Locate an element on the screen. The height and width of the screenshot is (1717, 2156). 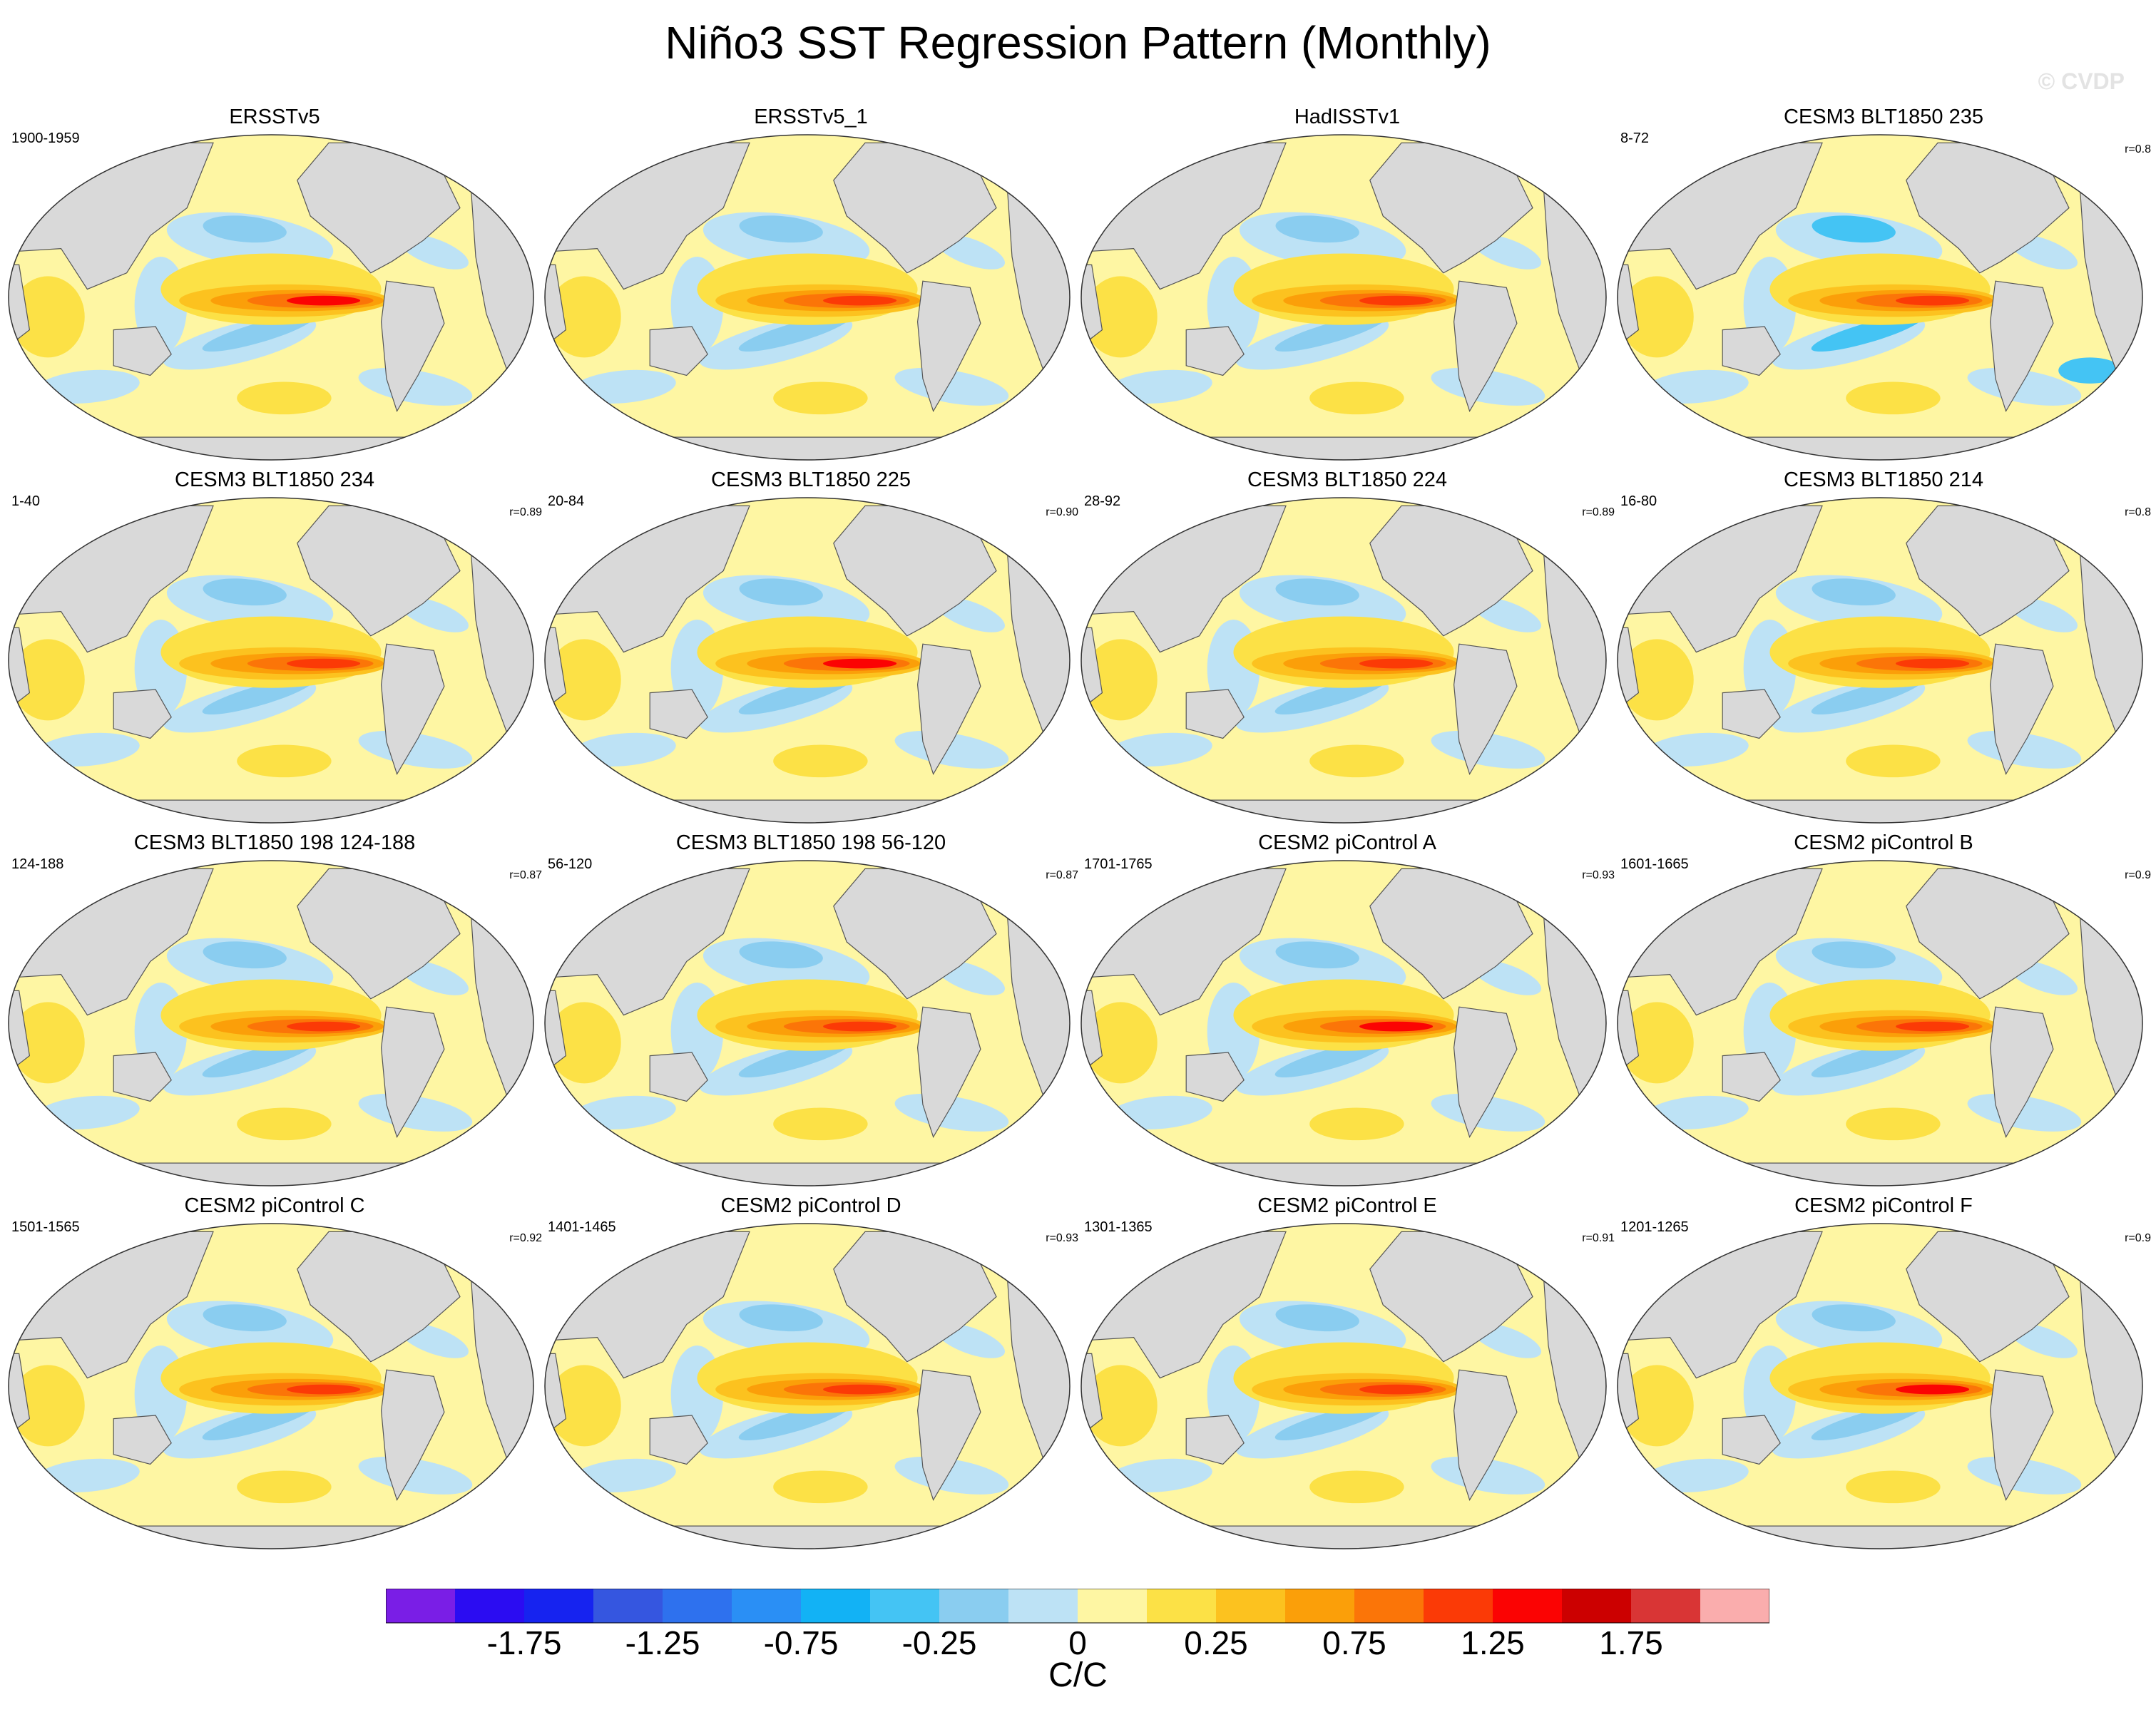
colorbar-tick-label: -0.25 is located at coordinates (939, 1642).